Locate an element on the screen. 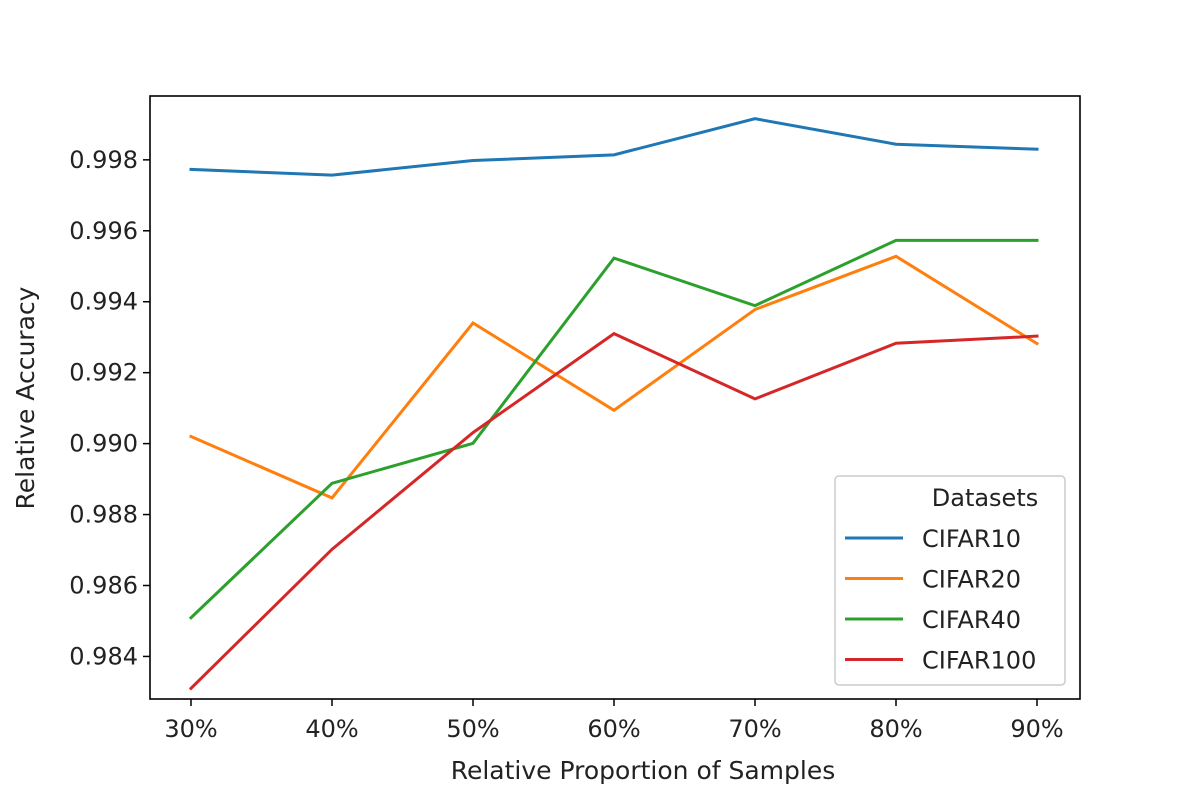  y-tick-label: 0.984 is located at coordinates (103, 656).